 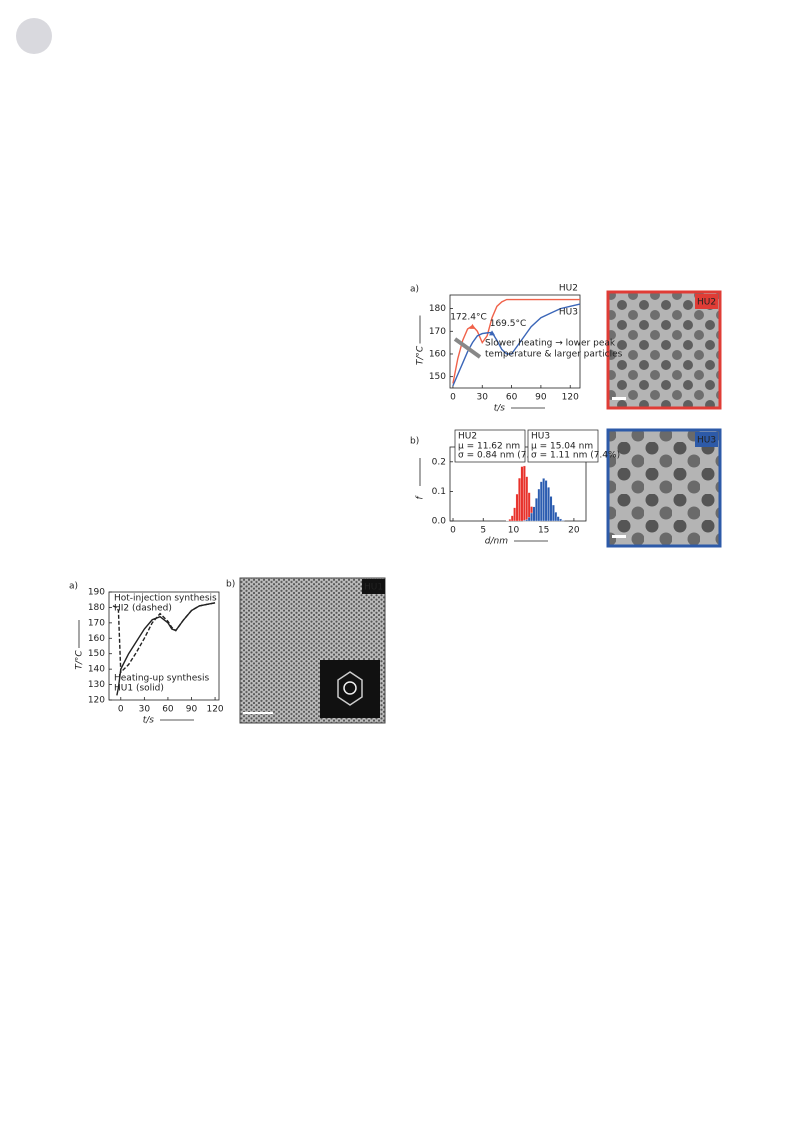 What do you see at coordinates (437, 332) in the screenshot?
I see `y-tick-label: 170` at bounding box center [437, 332].